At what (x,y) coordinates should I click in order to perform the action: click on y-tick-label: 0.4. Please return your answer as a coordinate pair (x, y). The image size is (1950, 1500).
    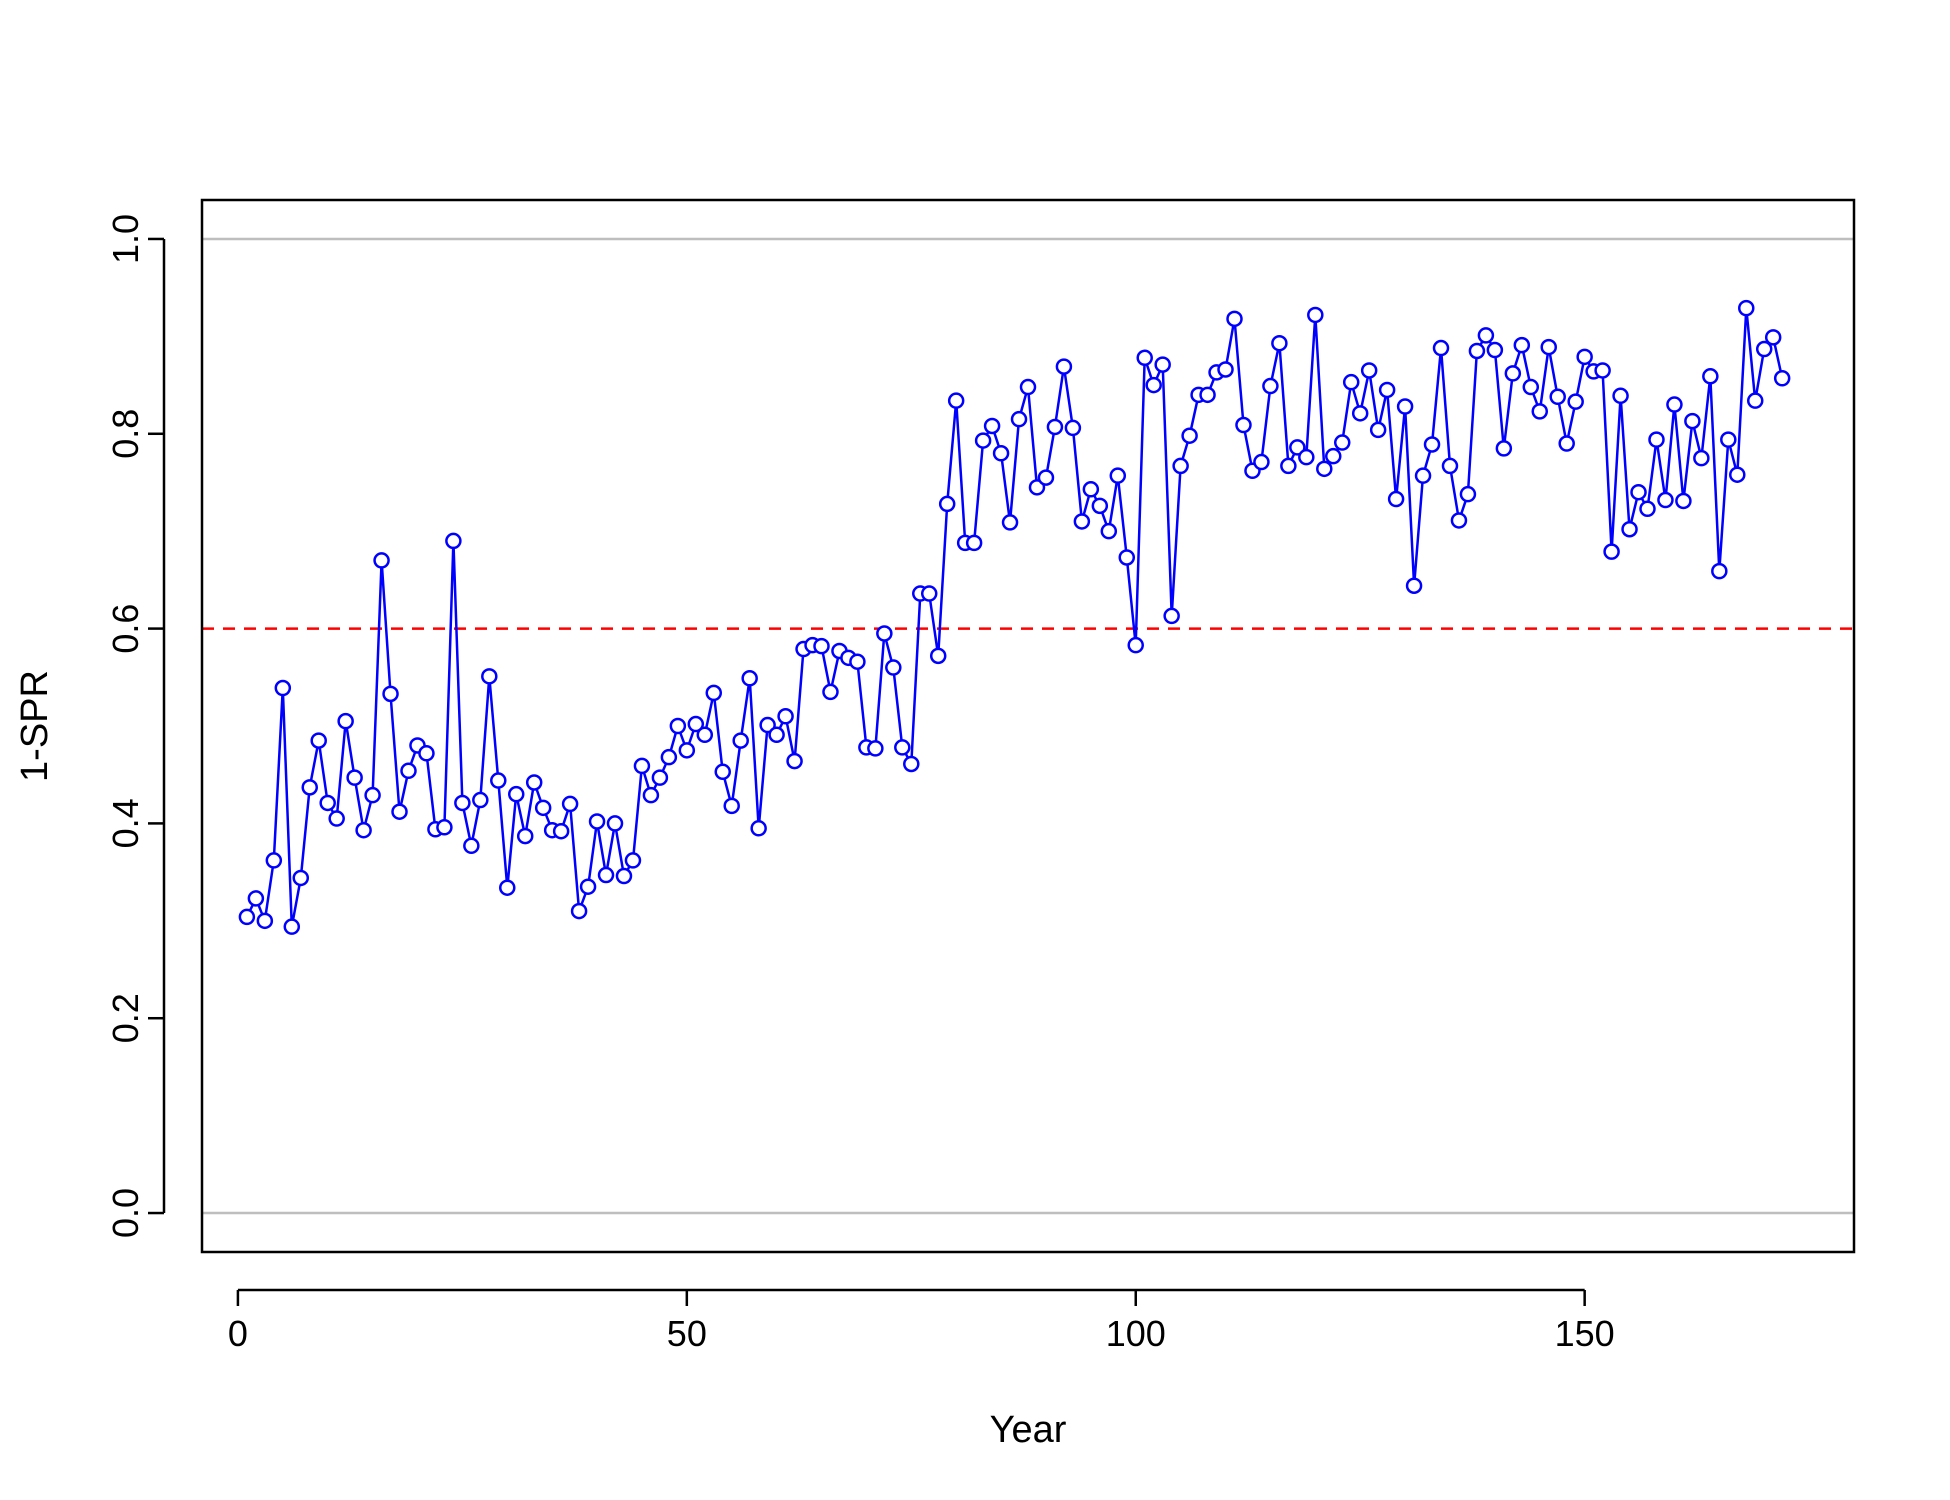
    Looking at the image, I should click on (125, 823).